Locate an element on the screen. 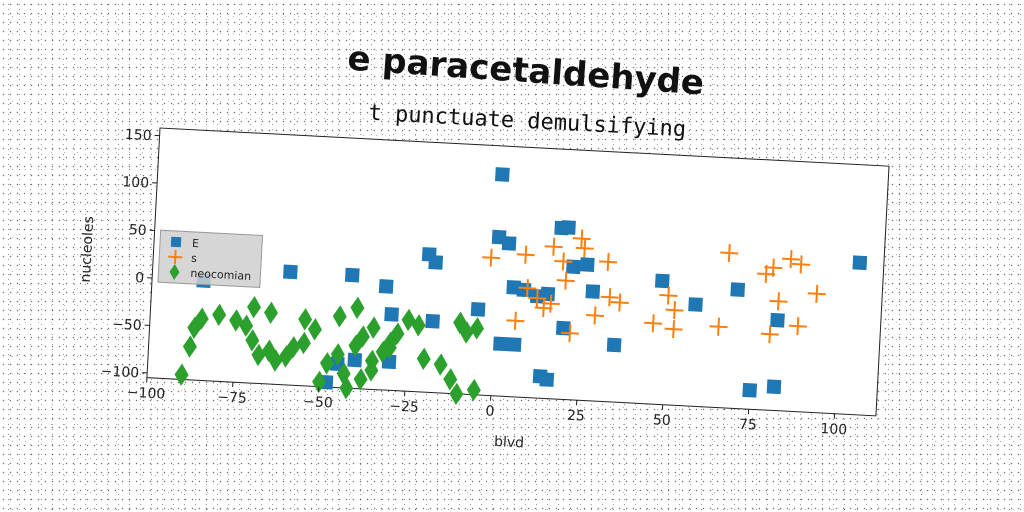 This screenshot has width=1024, height=512. x-tick-label: 50 is located at coordinates (662, 420).